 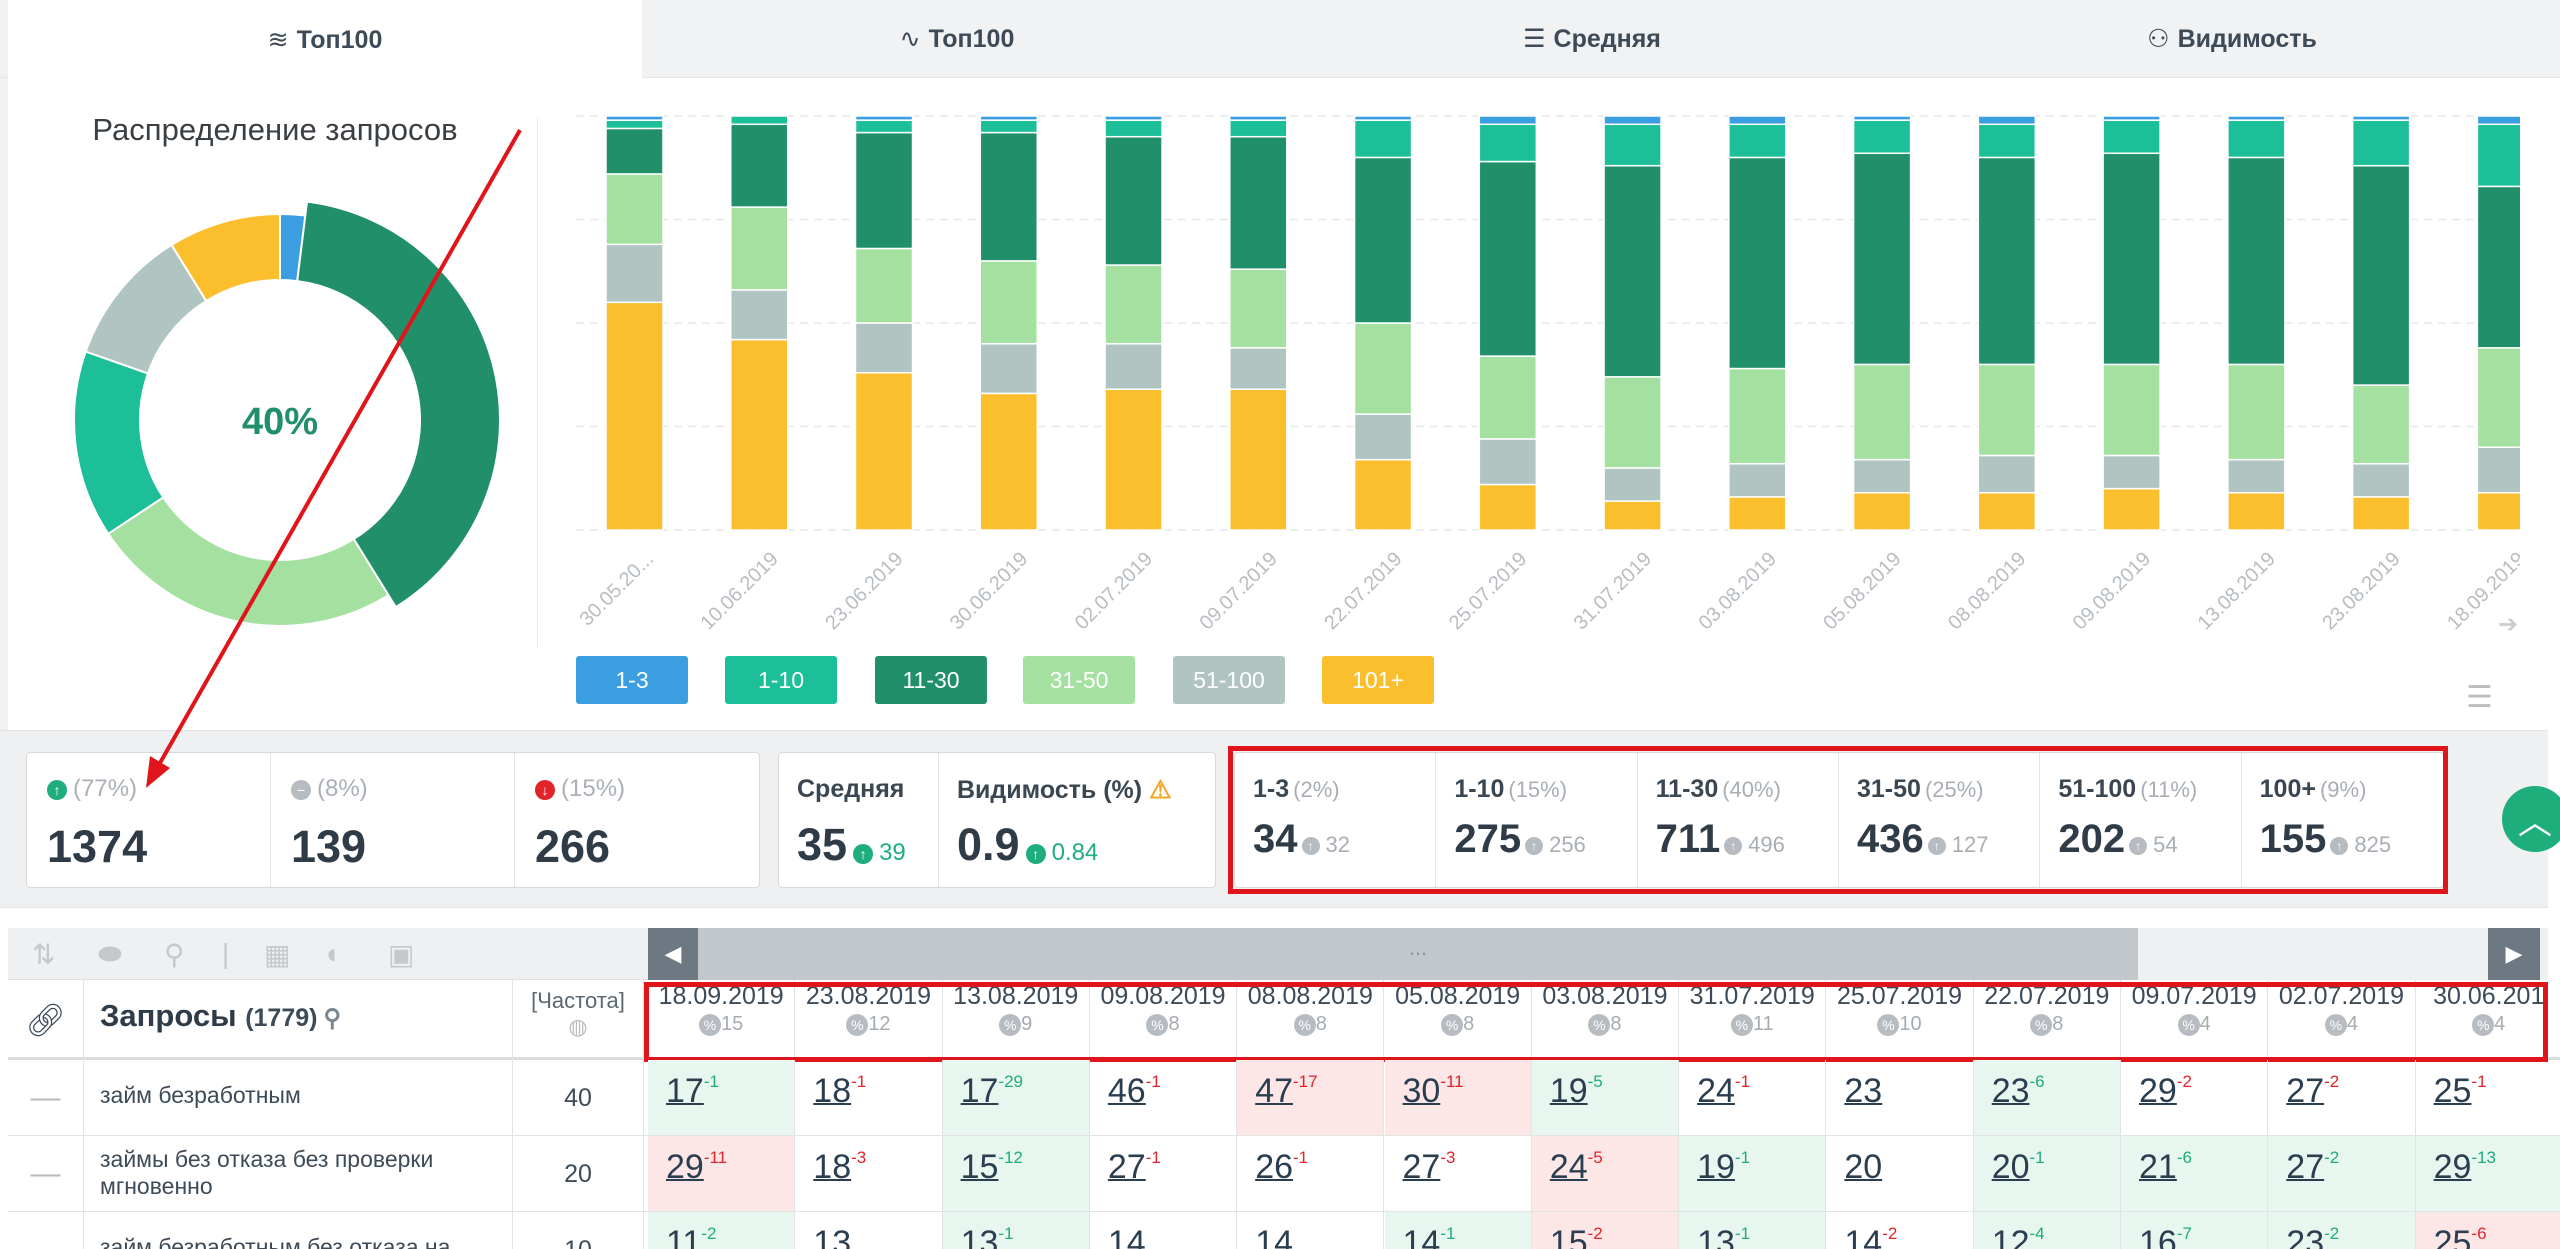 What do you see at coordinates (149, 820) in the screenshot?
I see `trend-up-cell: ↑ (77%) 1374` at bounding box center [149, 820].